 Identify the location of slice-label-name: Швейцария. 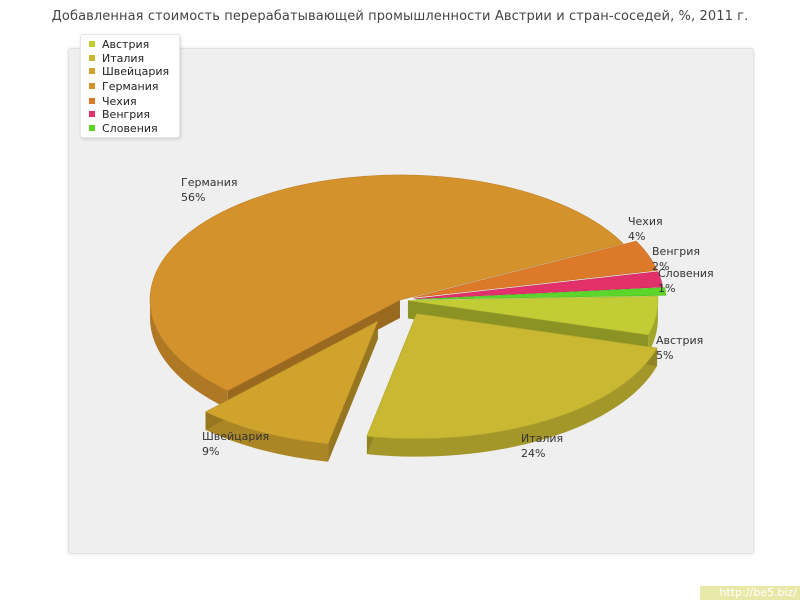
(235, 436).